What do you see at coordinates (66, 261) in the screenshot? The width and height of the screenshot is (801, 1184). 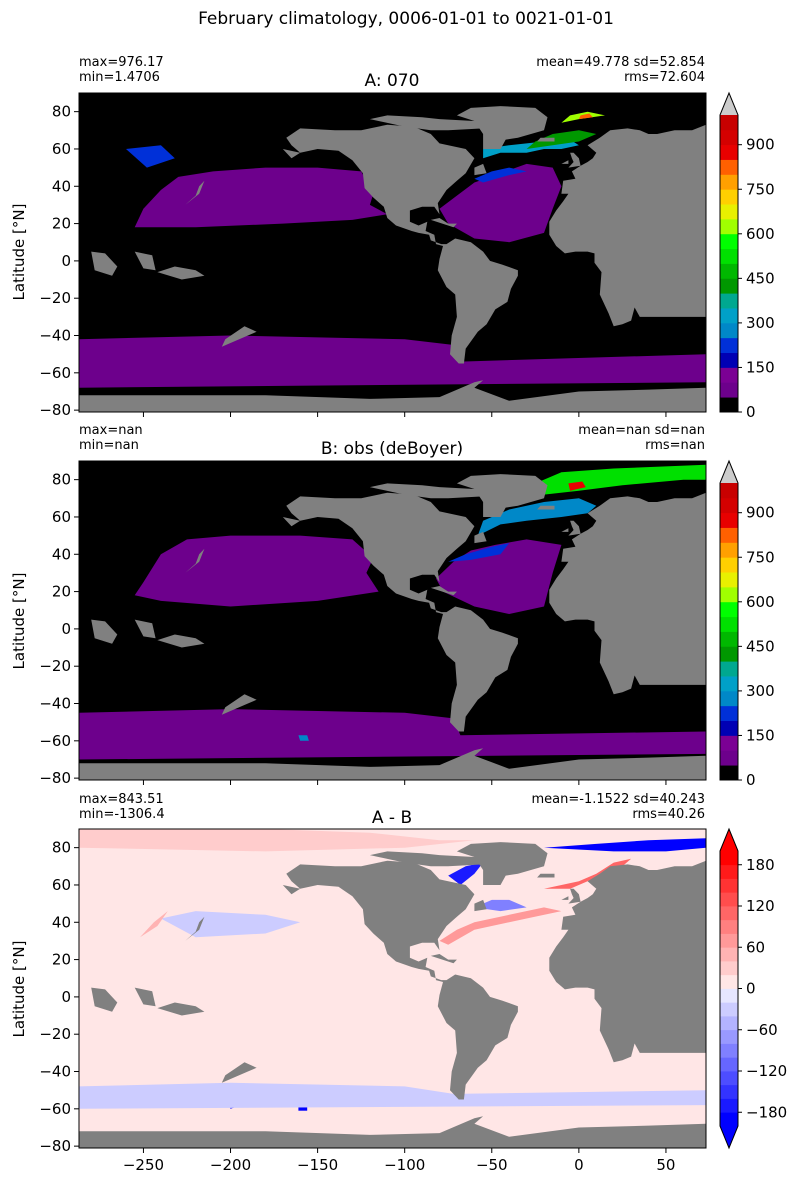 I see `y-tick-label-a-4: 0` at bounding box center [66, 261].